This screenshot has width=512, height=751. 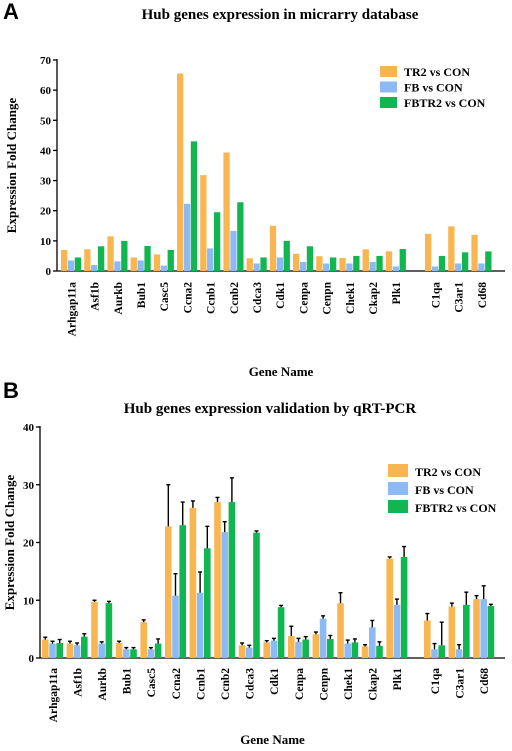 I want to click on x-tick-label: Ckap2, so click(x=374, y=298).